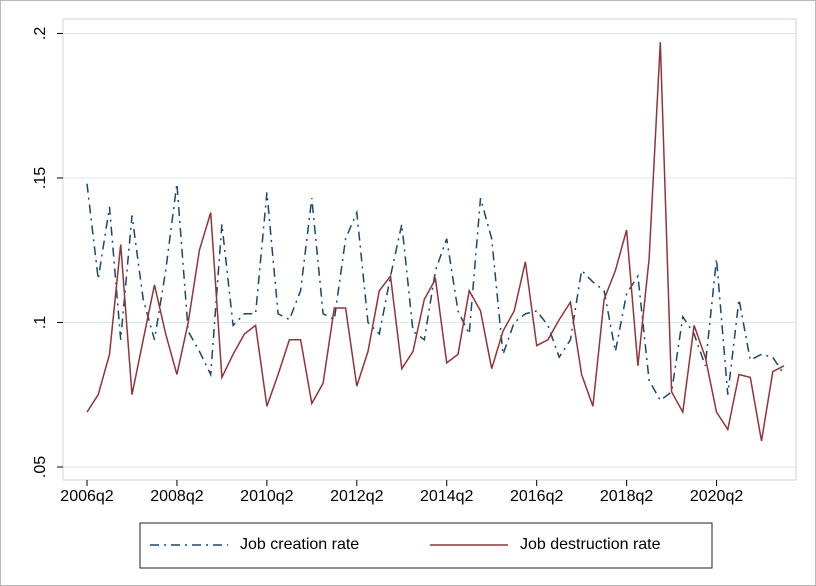 The image size is (816, 586). Describe the element at coordinates (356, 496) in the screenshot. I see `x-tick-label: 2012q2` at that location.